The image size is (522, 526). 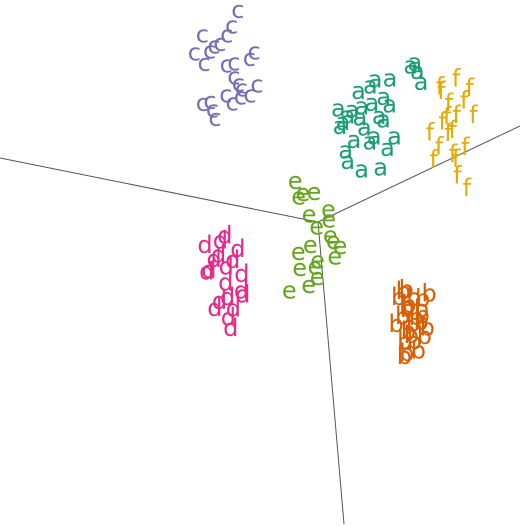 I want to click on axis-y, so click(x=419, y=174).